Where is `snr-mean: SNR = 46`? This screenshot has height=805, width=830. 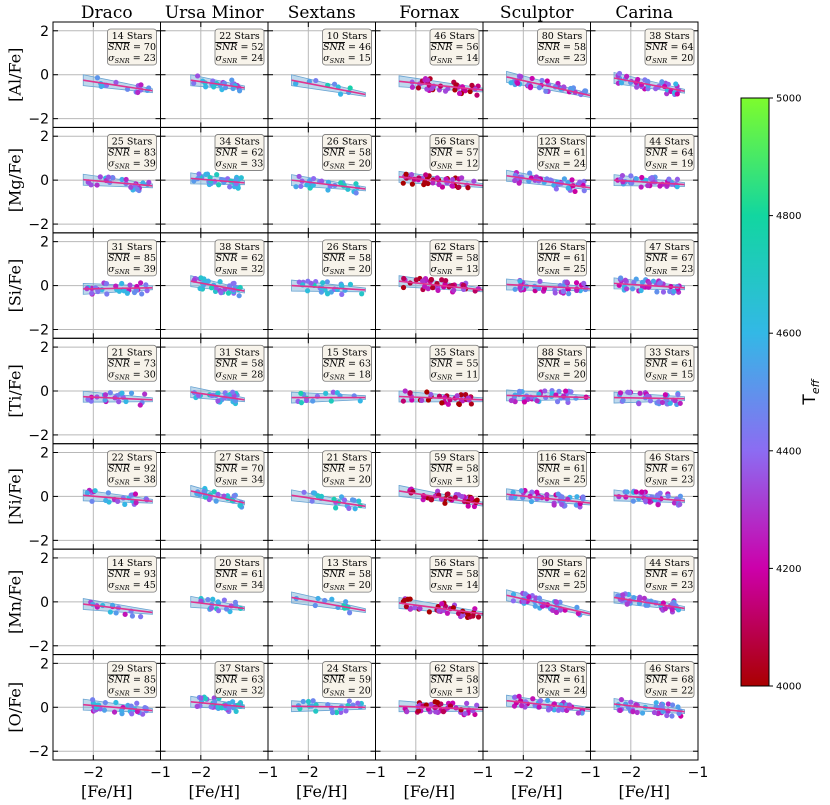
snr-mean: SNR = 46 is located at coordinates (347, 47).